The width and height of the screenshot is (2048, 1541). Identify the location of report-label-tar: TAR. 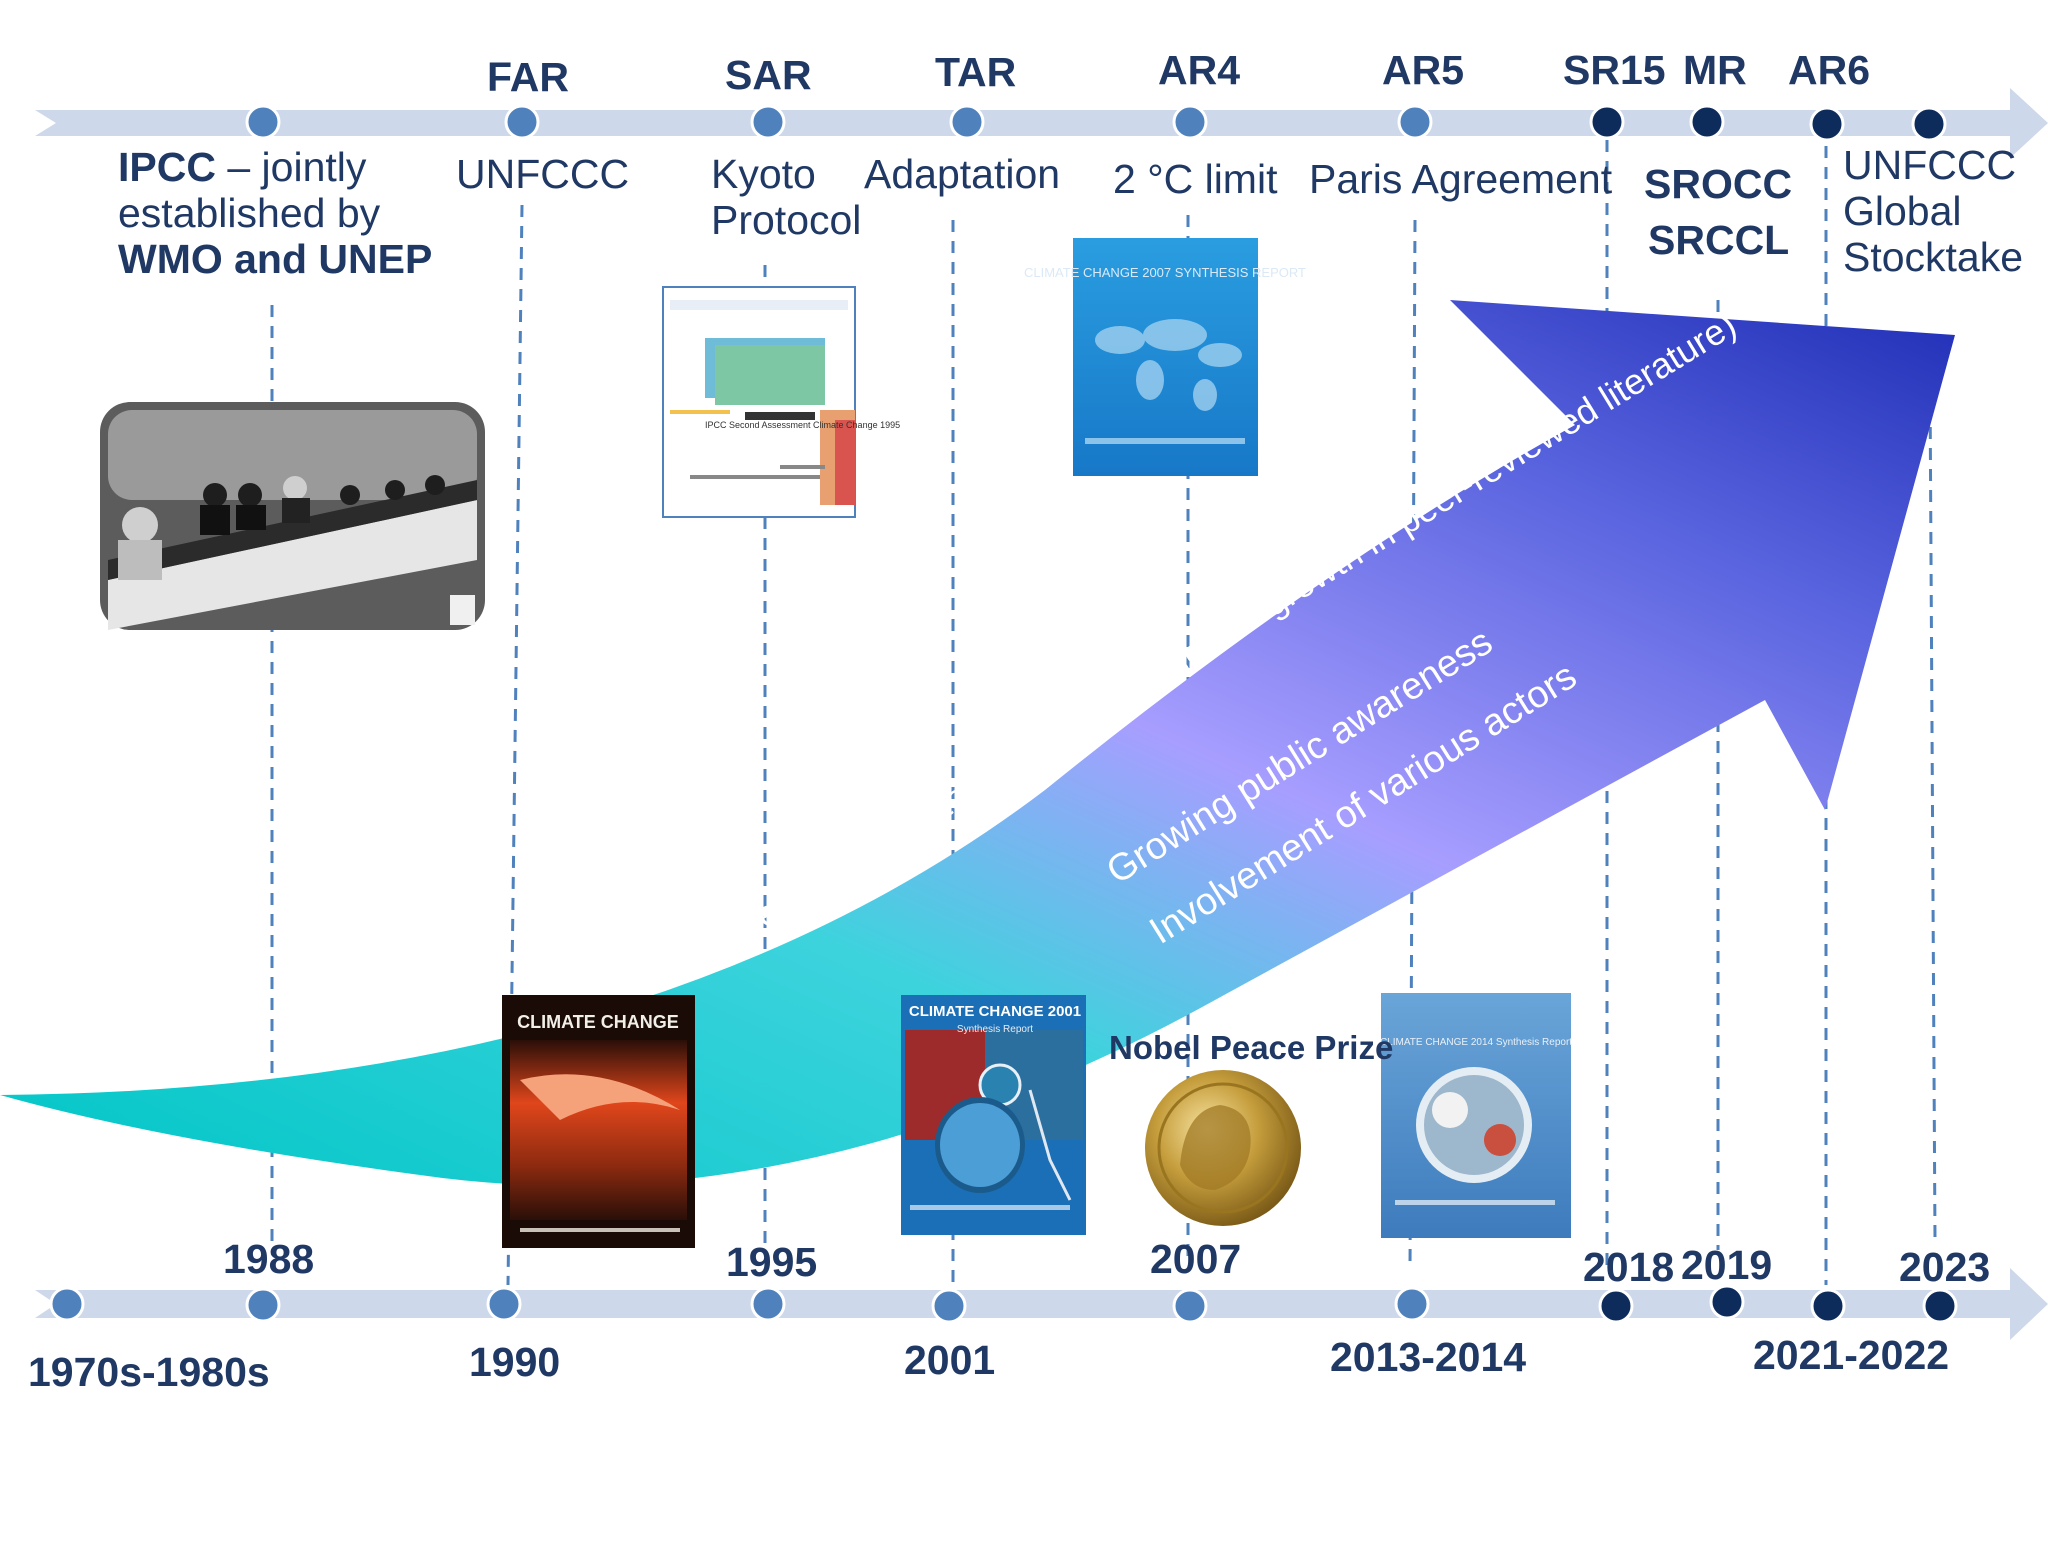
(976, 72).